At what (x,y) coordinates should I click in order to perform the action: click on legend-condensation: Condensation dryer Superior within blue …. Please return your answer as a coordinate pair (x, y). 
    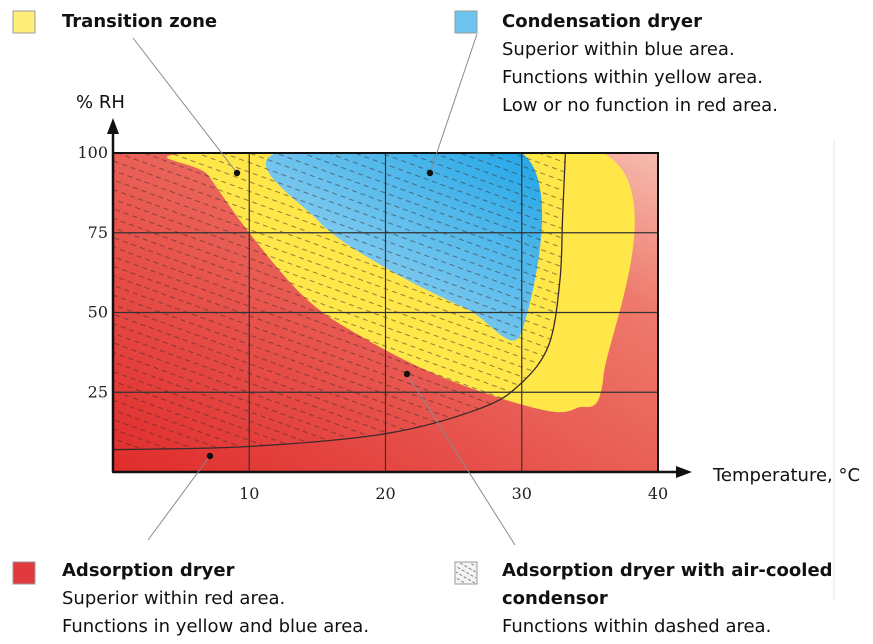
    Looking at the image, I should click on (640, 64).